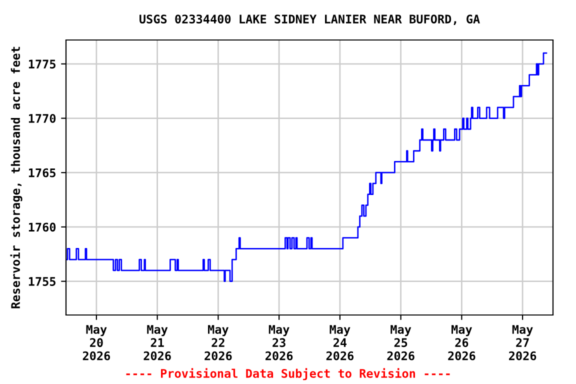  Describe the element at coordinates (42, 281) in the screenshot. I see `y-tick-label: 1755` at that location.